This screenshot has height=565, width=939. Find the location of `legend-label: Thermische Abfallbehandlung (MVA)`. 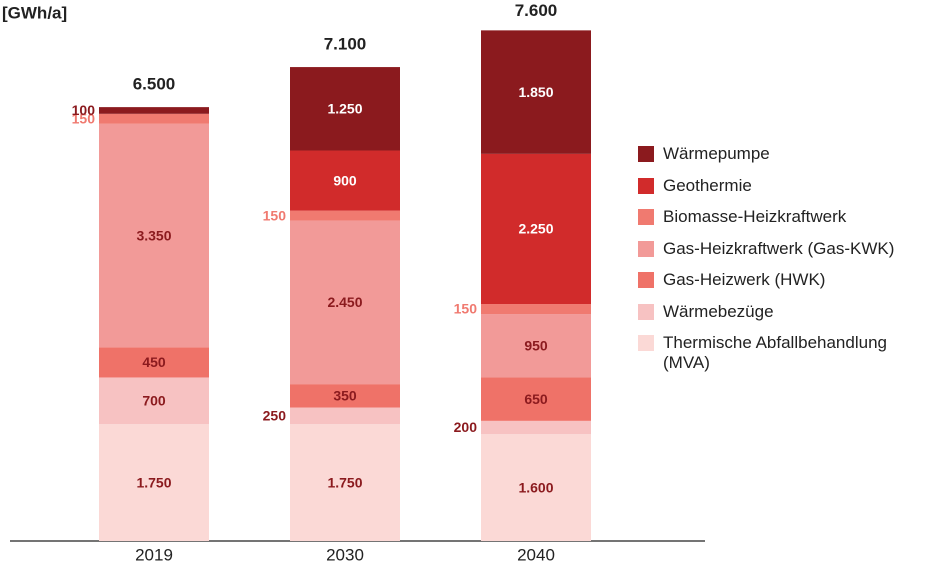

legend-label: Thermische Abfallbehandlung (MVA) is located at coordinates (775, 352).